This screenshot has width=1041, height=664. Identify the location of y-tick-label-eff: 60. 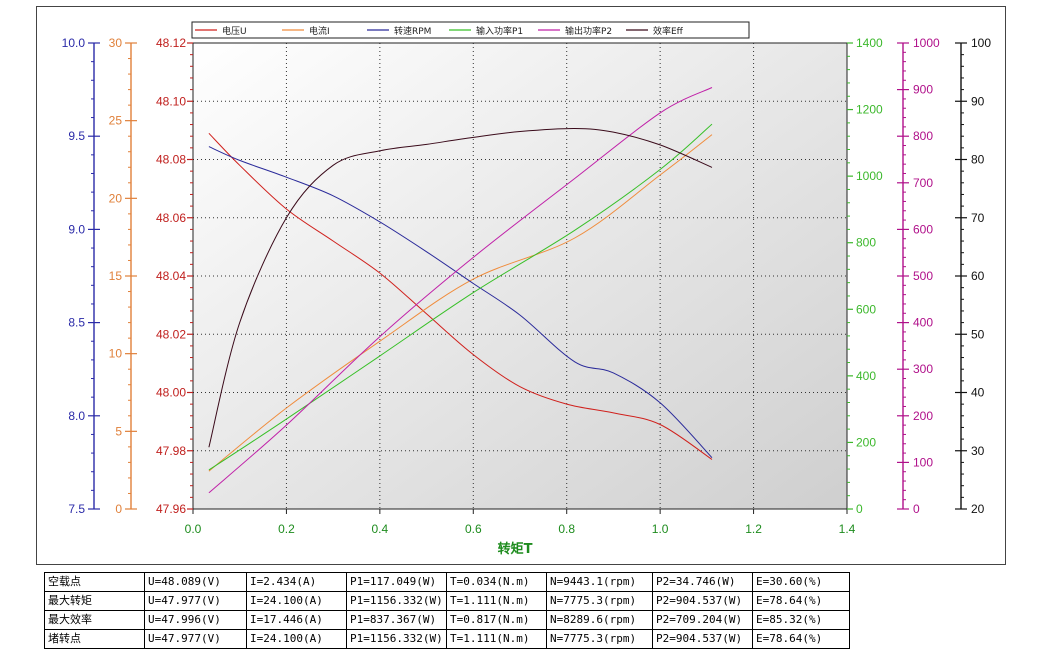
(978, 276).